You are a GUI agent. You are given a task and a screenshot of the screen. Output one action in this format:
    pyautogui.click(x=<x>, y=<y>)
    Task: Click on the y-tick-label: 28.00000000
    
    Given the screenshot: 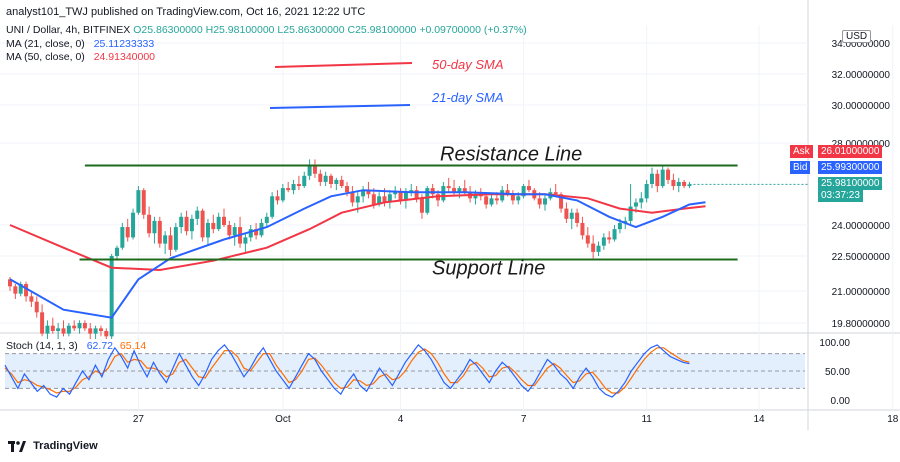 What is the action you would take?
    pyautogui.click(x=861, y=144)
    